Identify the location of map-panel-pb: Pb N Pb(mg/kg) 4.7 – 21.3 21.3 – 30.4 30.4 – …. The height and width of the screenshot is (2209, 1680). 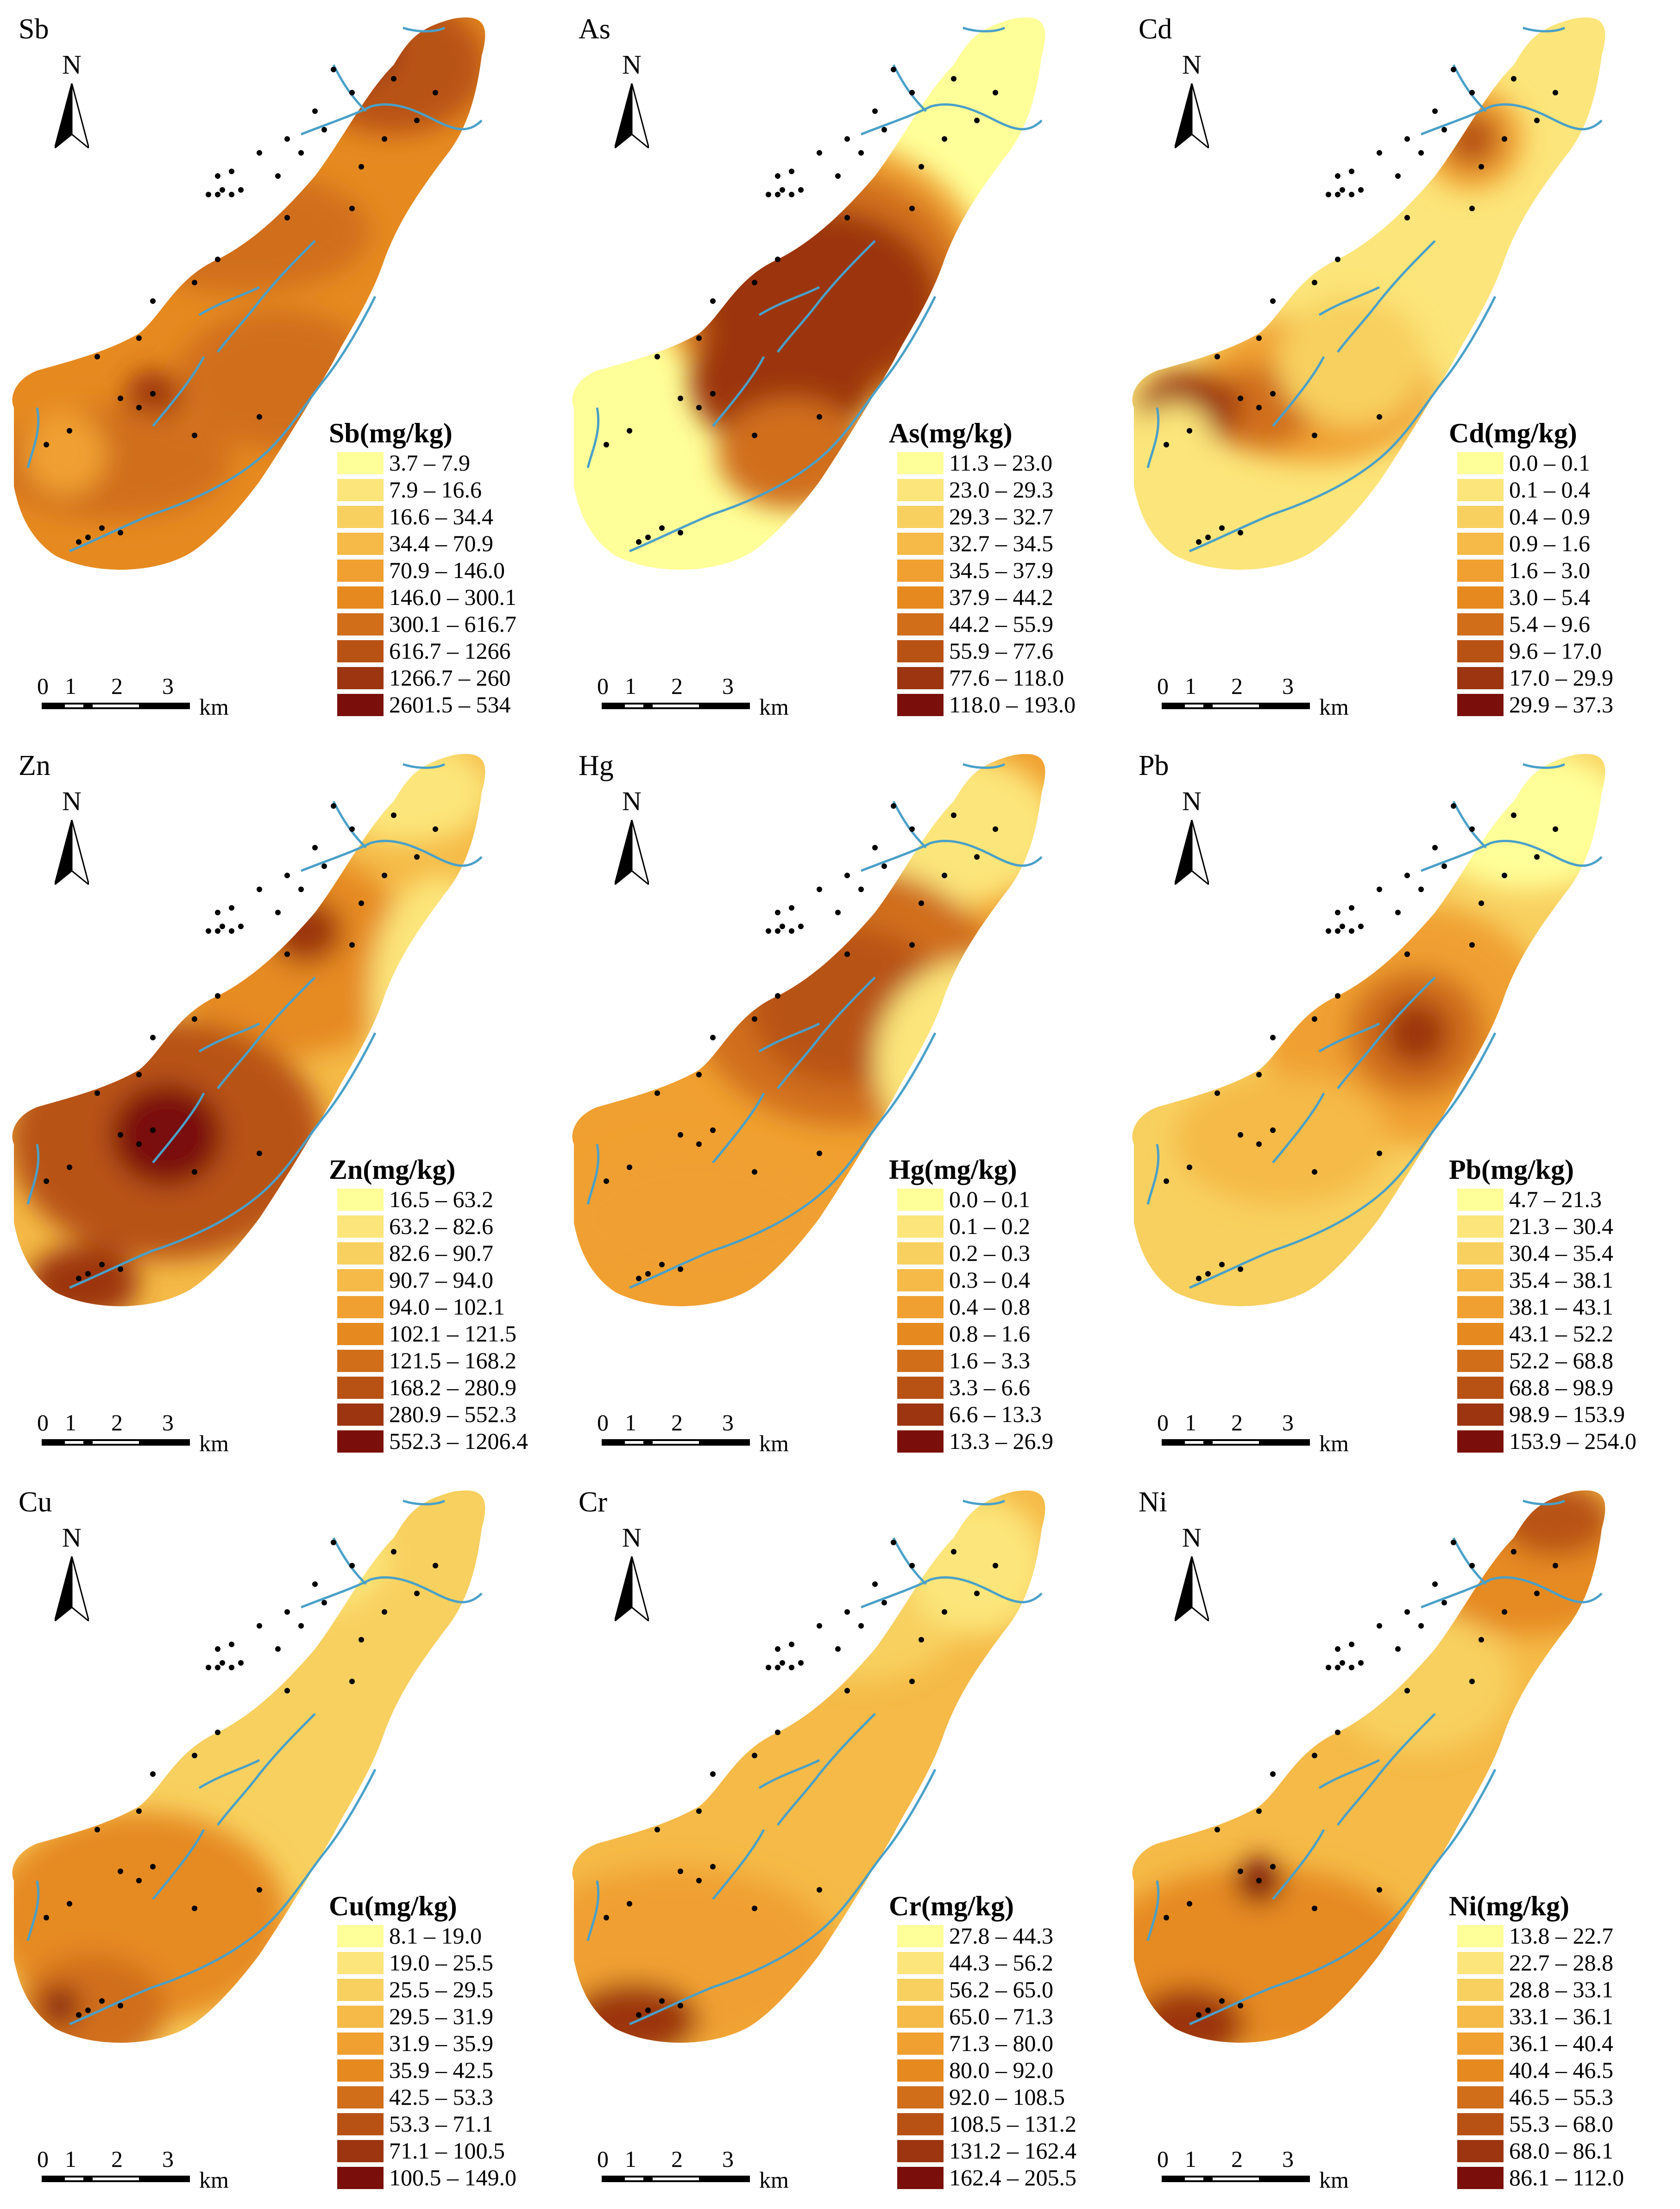
(1400, 1104).